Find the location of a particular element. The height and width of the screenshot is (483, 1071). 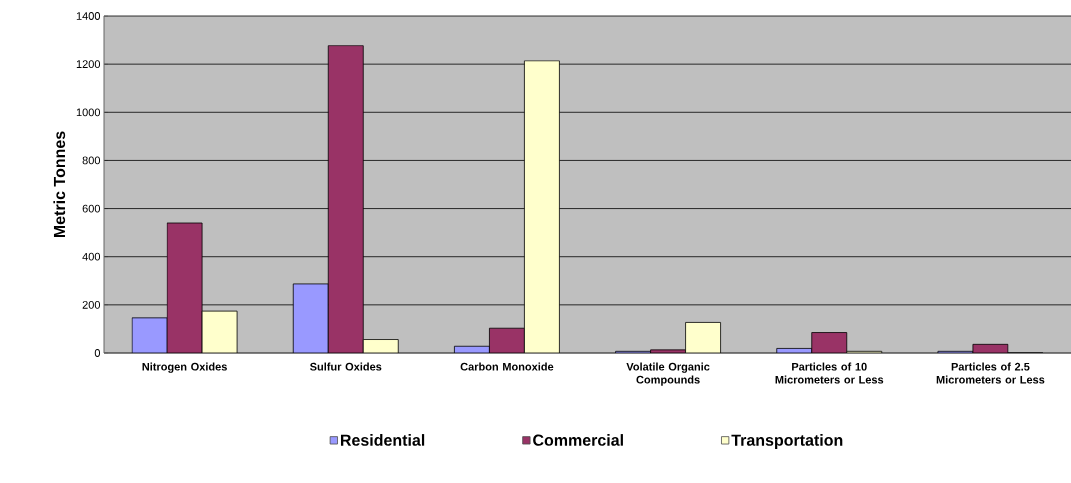

y-tick-label: 0 is located at coordinates (97, 353).